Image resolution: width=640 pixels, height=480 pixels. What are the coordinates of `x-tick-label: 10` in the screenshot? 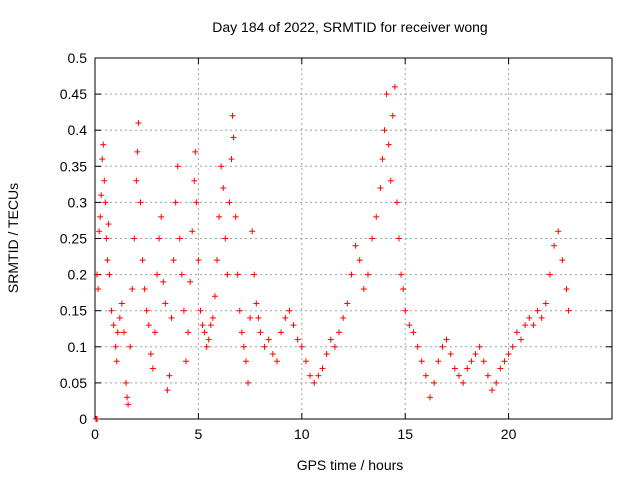 It's located at (302, 434).